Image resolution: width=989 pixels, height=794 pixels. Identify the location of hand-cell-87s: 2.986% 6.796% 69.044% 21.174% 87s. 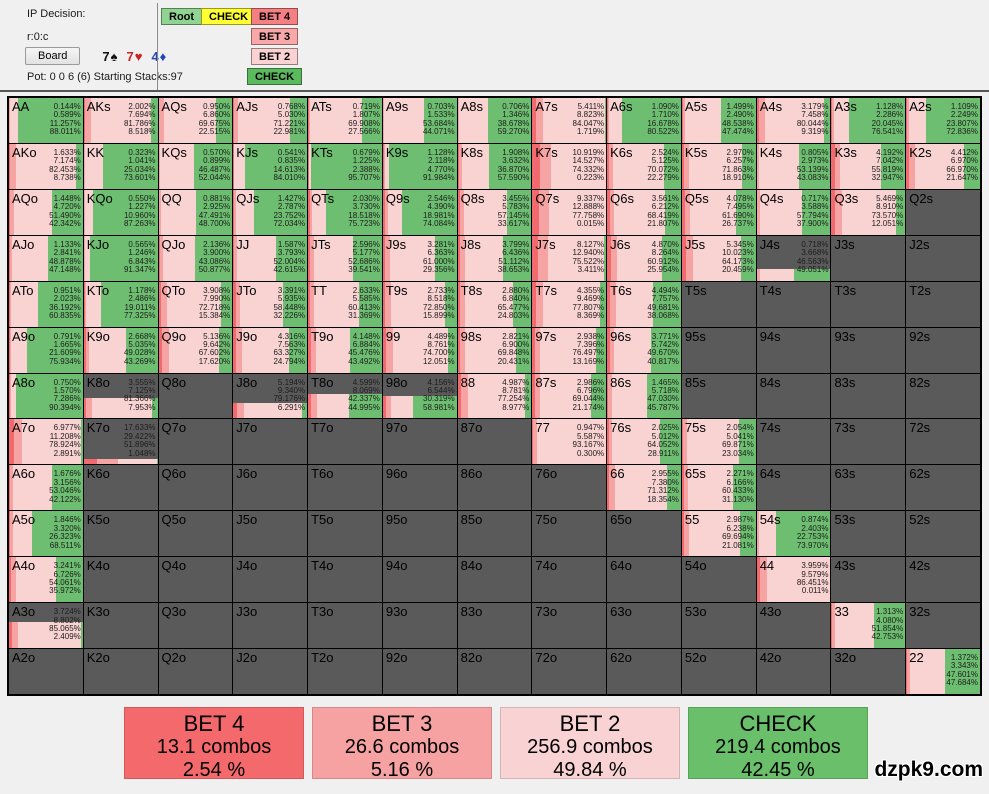
(569, 396).